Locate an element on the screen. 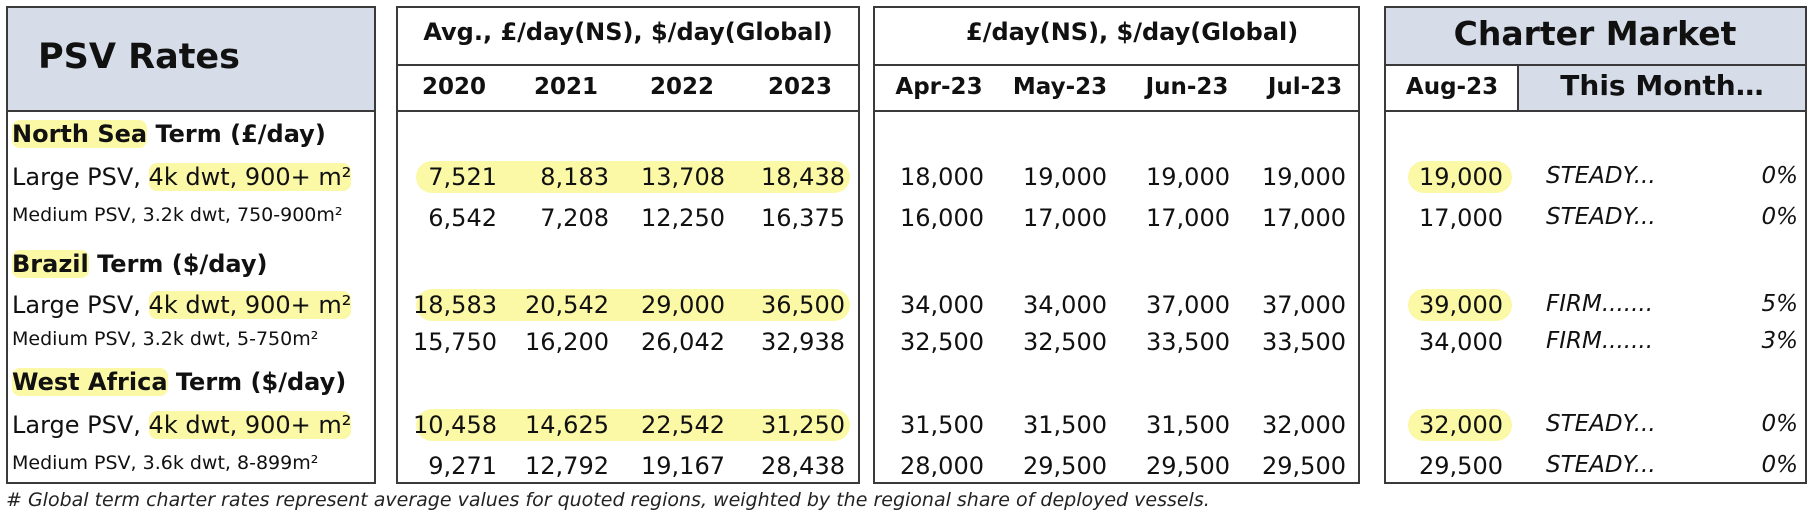  average-value: 13,708 is located at coordinates (683, 177).